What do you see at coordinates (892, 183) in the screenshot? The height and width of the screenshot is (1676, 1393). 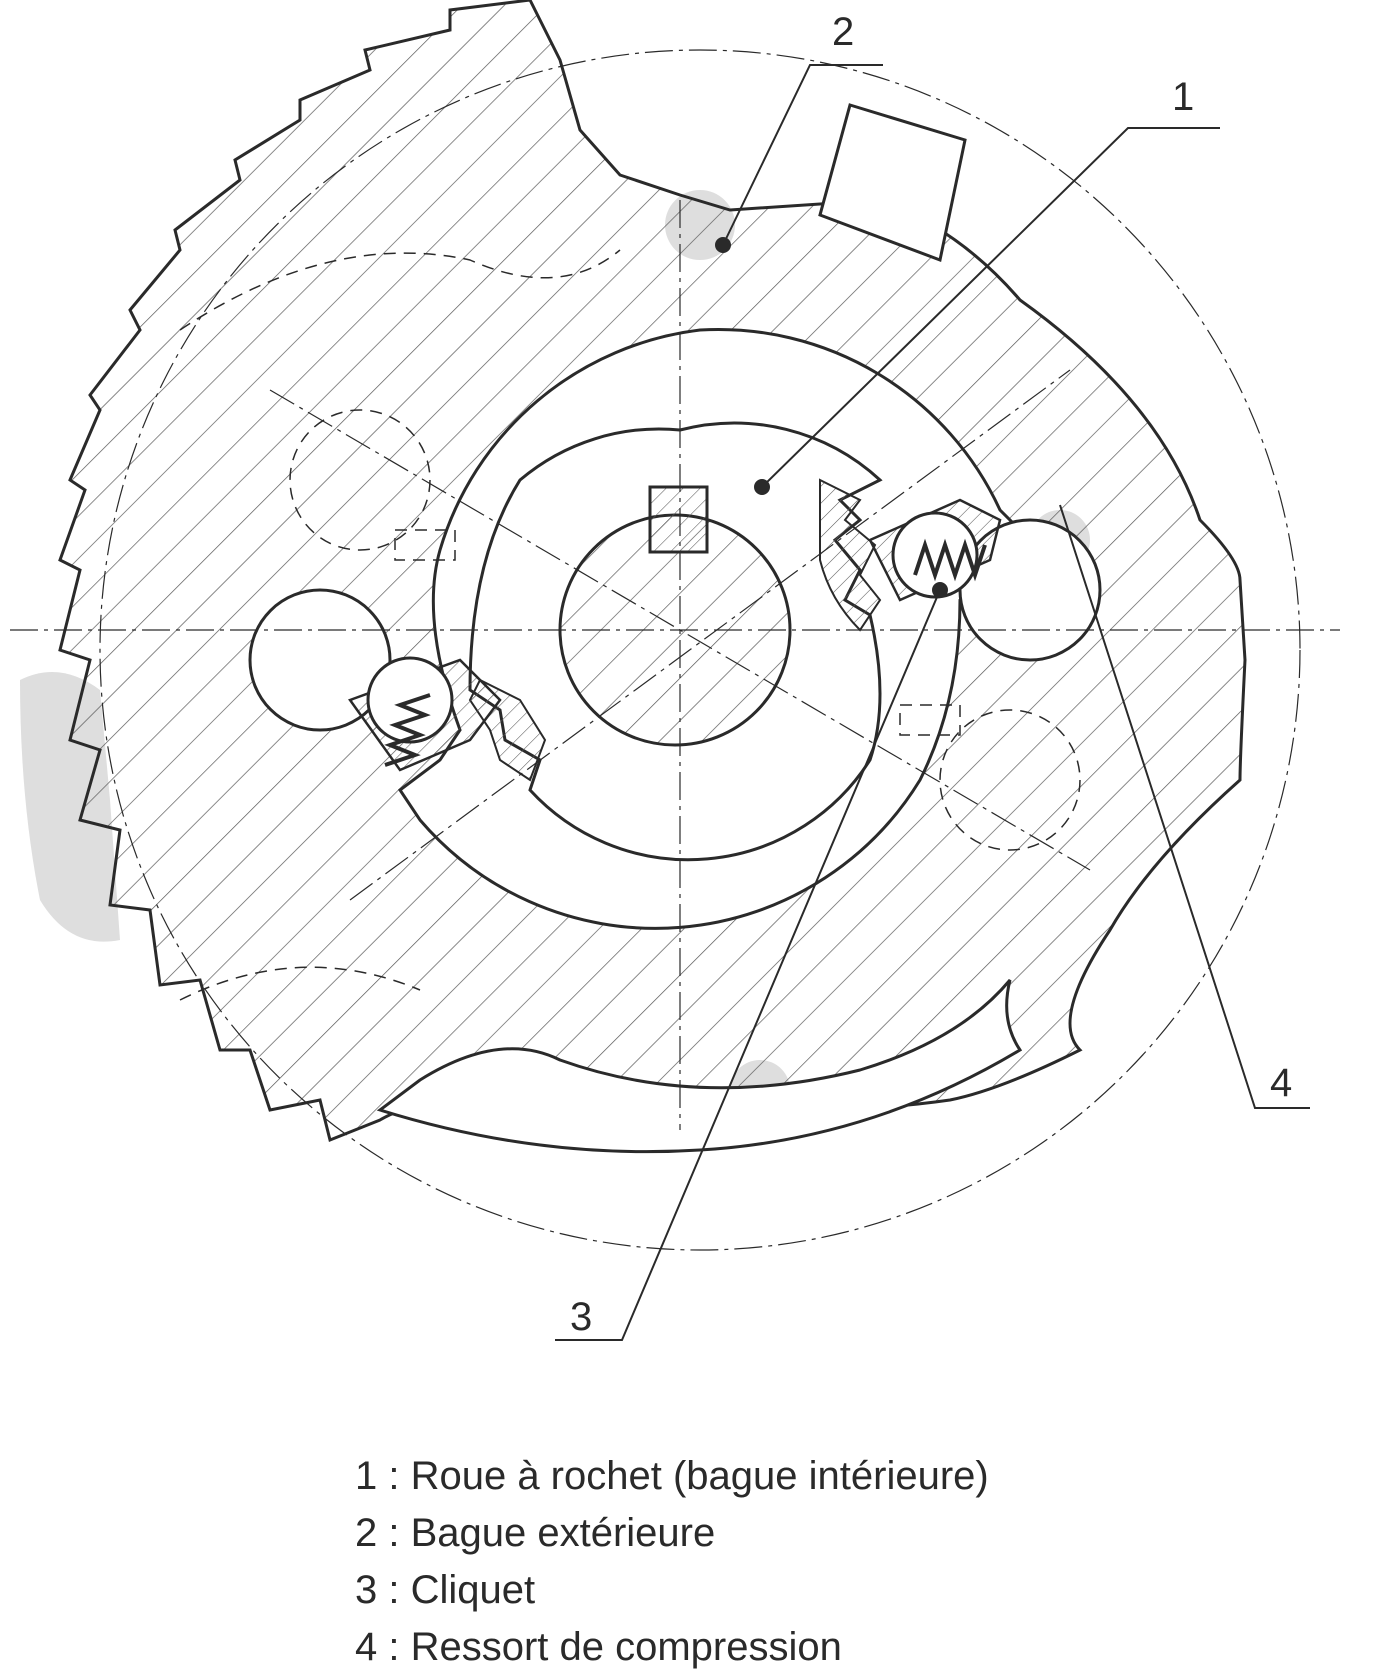 I see `outer-ring-tab` at bounding box center [892, 183].